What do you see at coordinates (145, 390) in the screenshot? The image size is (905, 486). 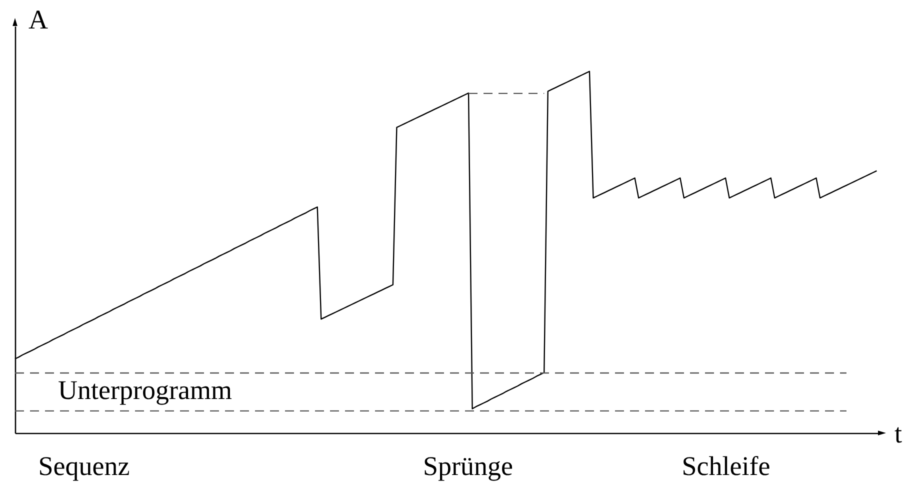 I see `annotation: Unterprogramm` at bounding box center [145, 390].